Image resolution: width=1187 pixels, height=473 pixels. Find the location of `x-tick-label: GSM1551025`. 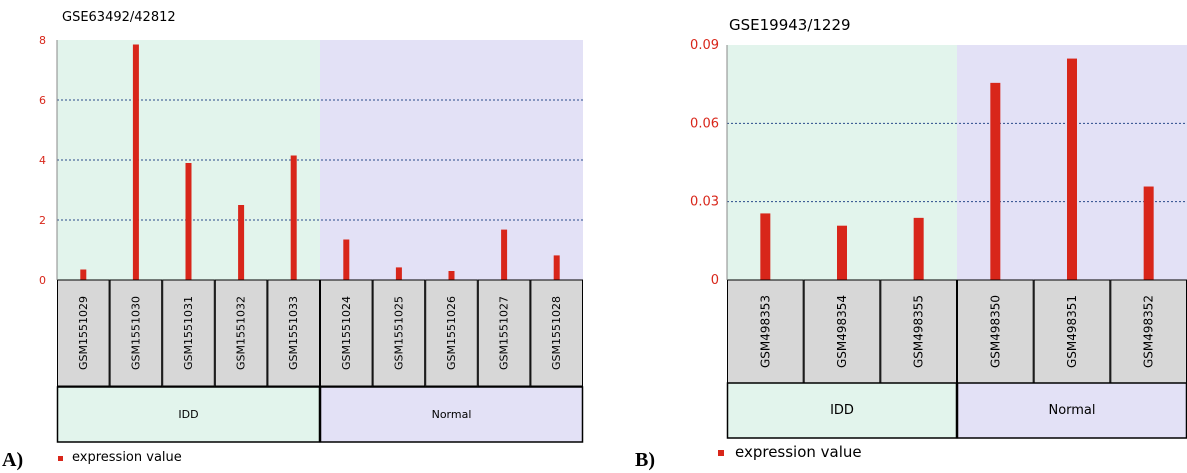

x-tick-label: GSM1551025 is located at coordinates (398, 333).